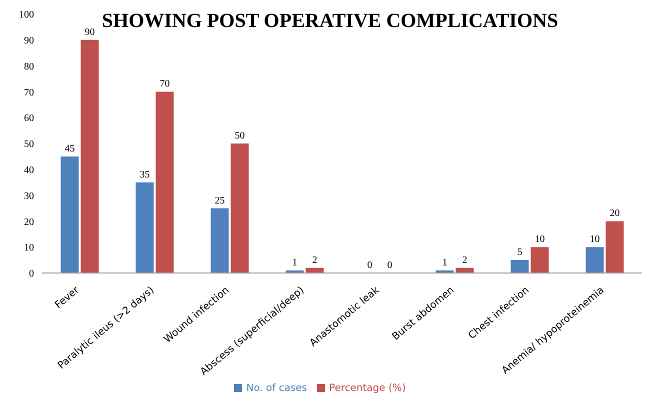 Image resolution: width=660 pixels, height=402 pixels. Describe the element at coordinates (29, 248) in the screenshot. I see `y-tick-label: 10` at that location.